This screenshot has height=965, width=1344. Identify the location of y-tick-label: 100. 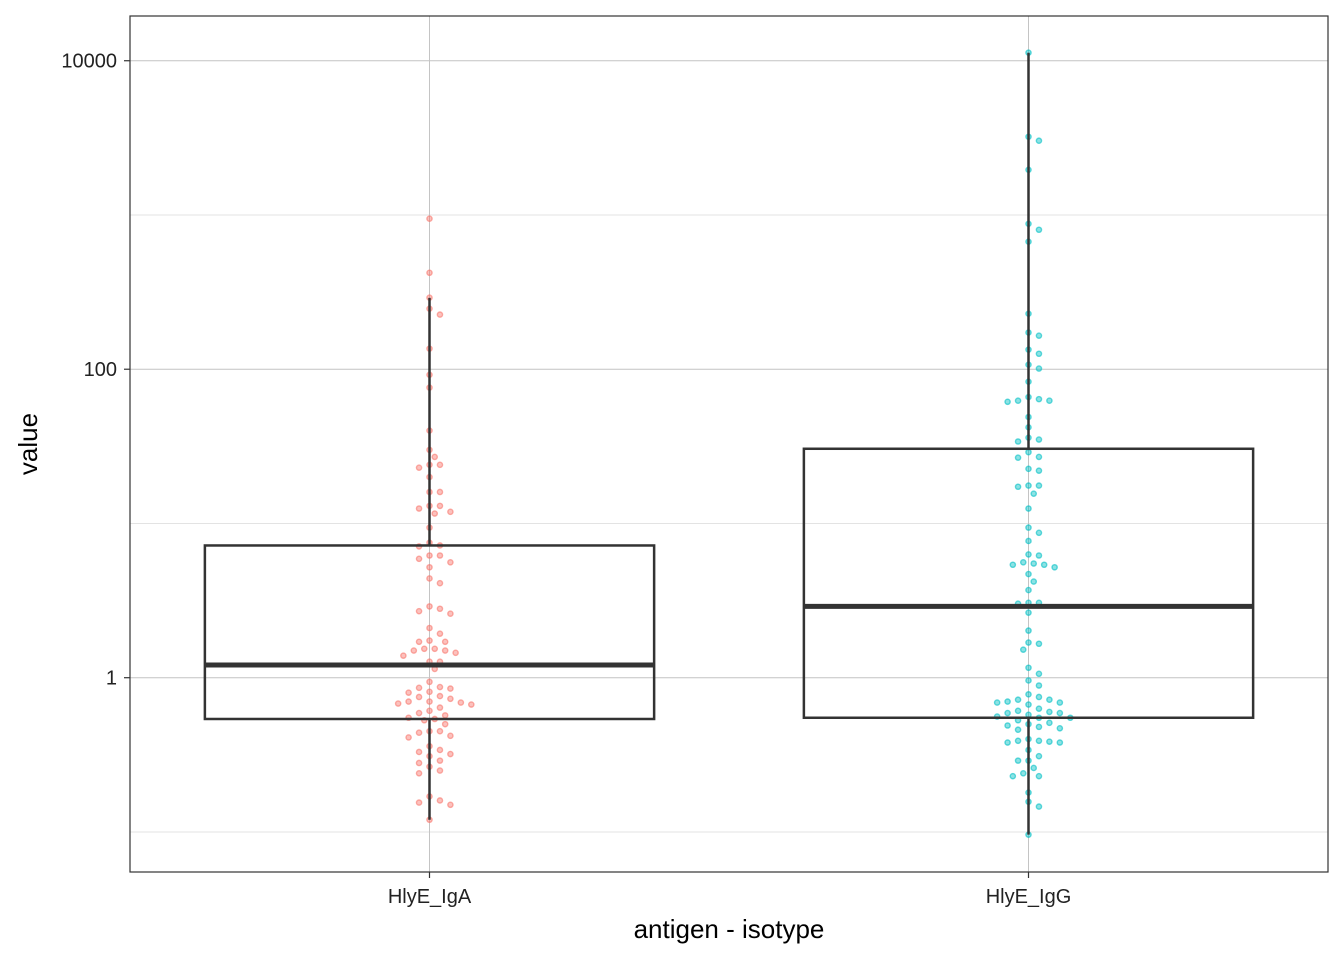
(100, 370).